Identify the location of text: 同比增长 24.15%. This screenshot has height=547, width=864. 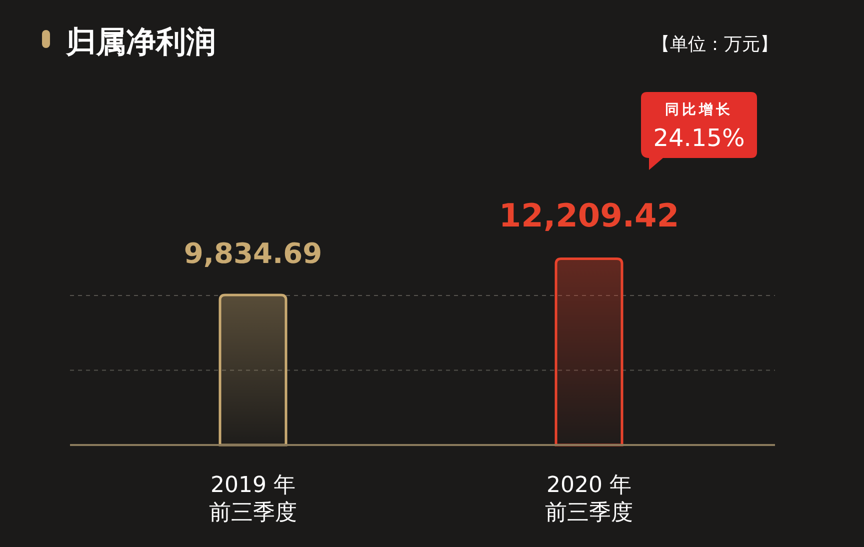
(699, 127).